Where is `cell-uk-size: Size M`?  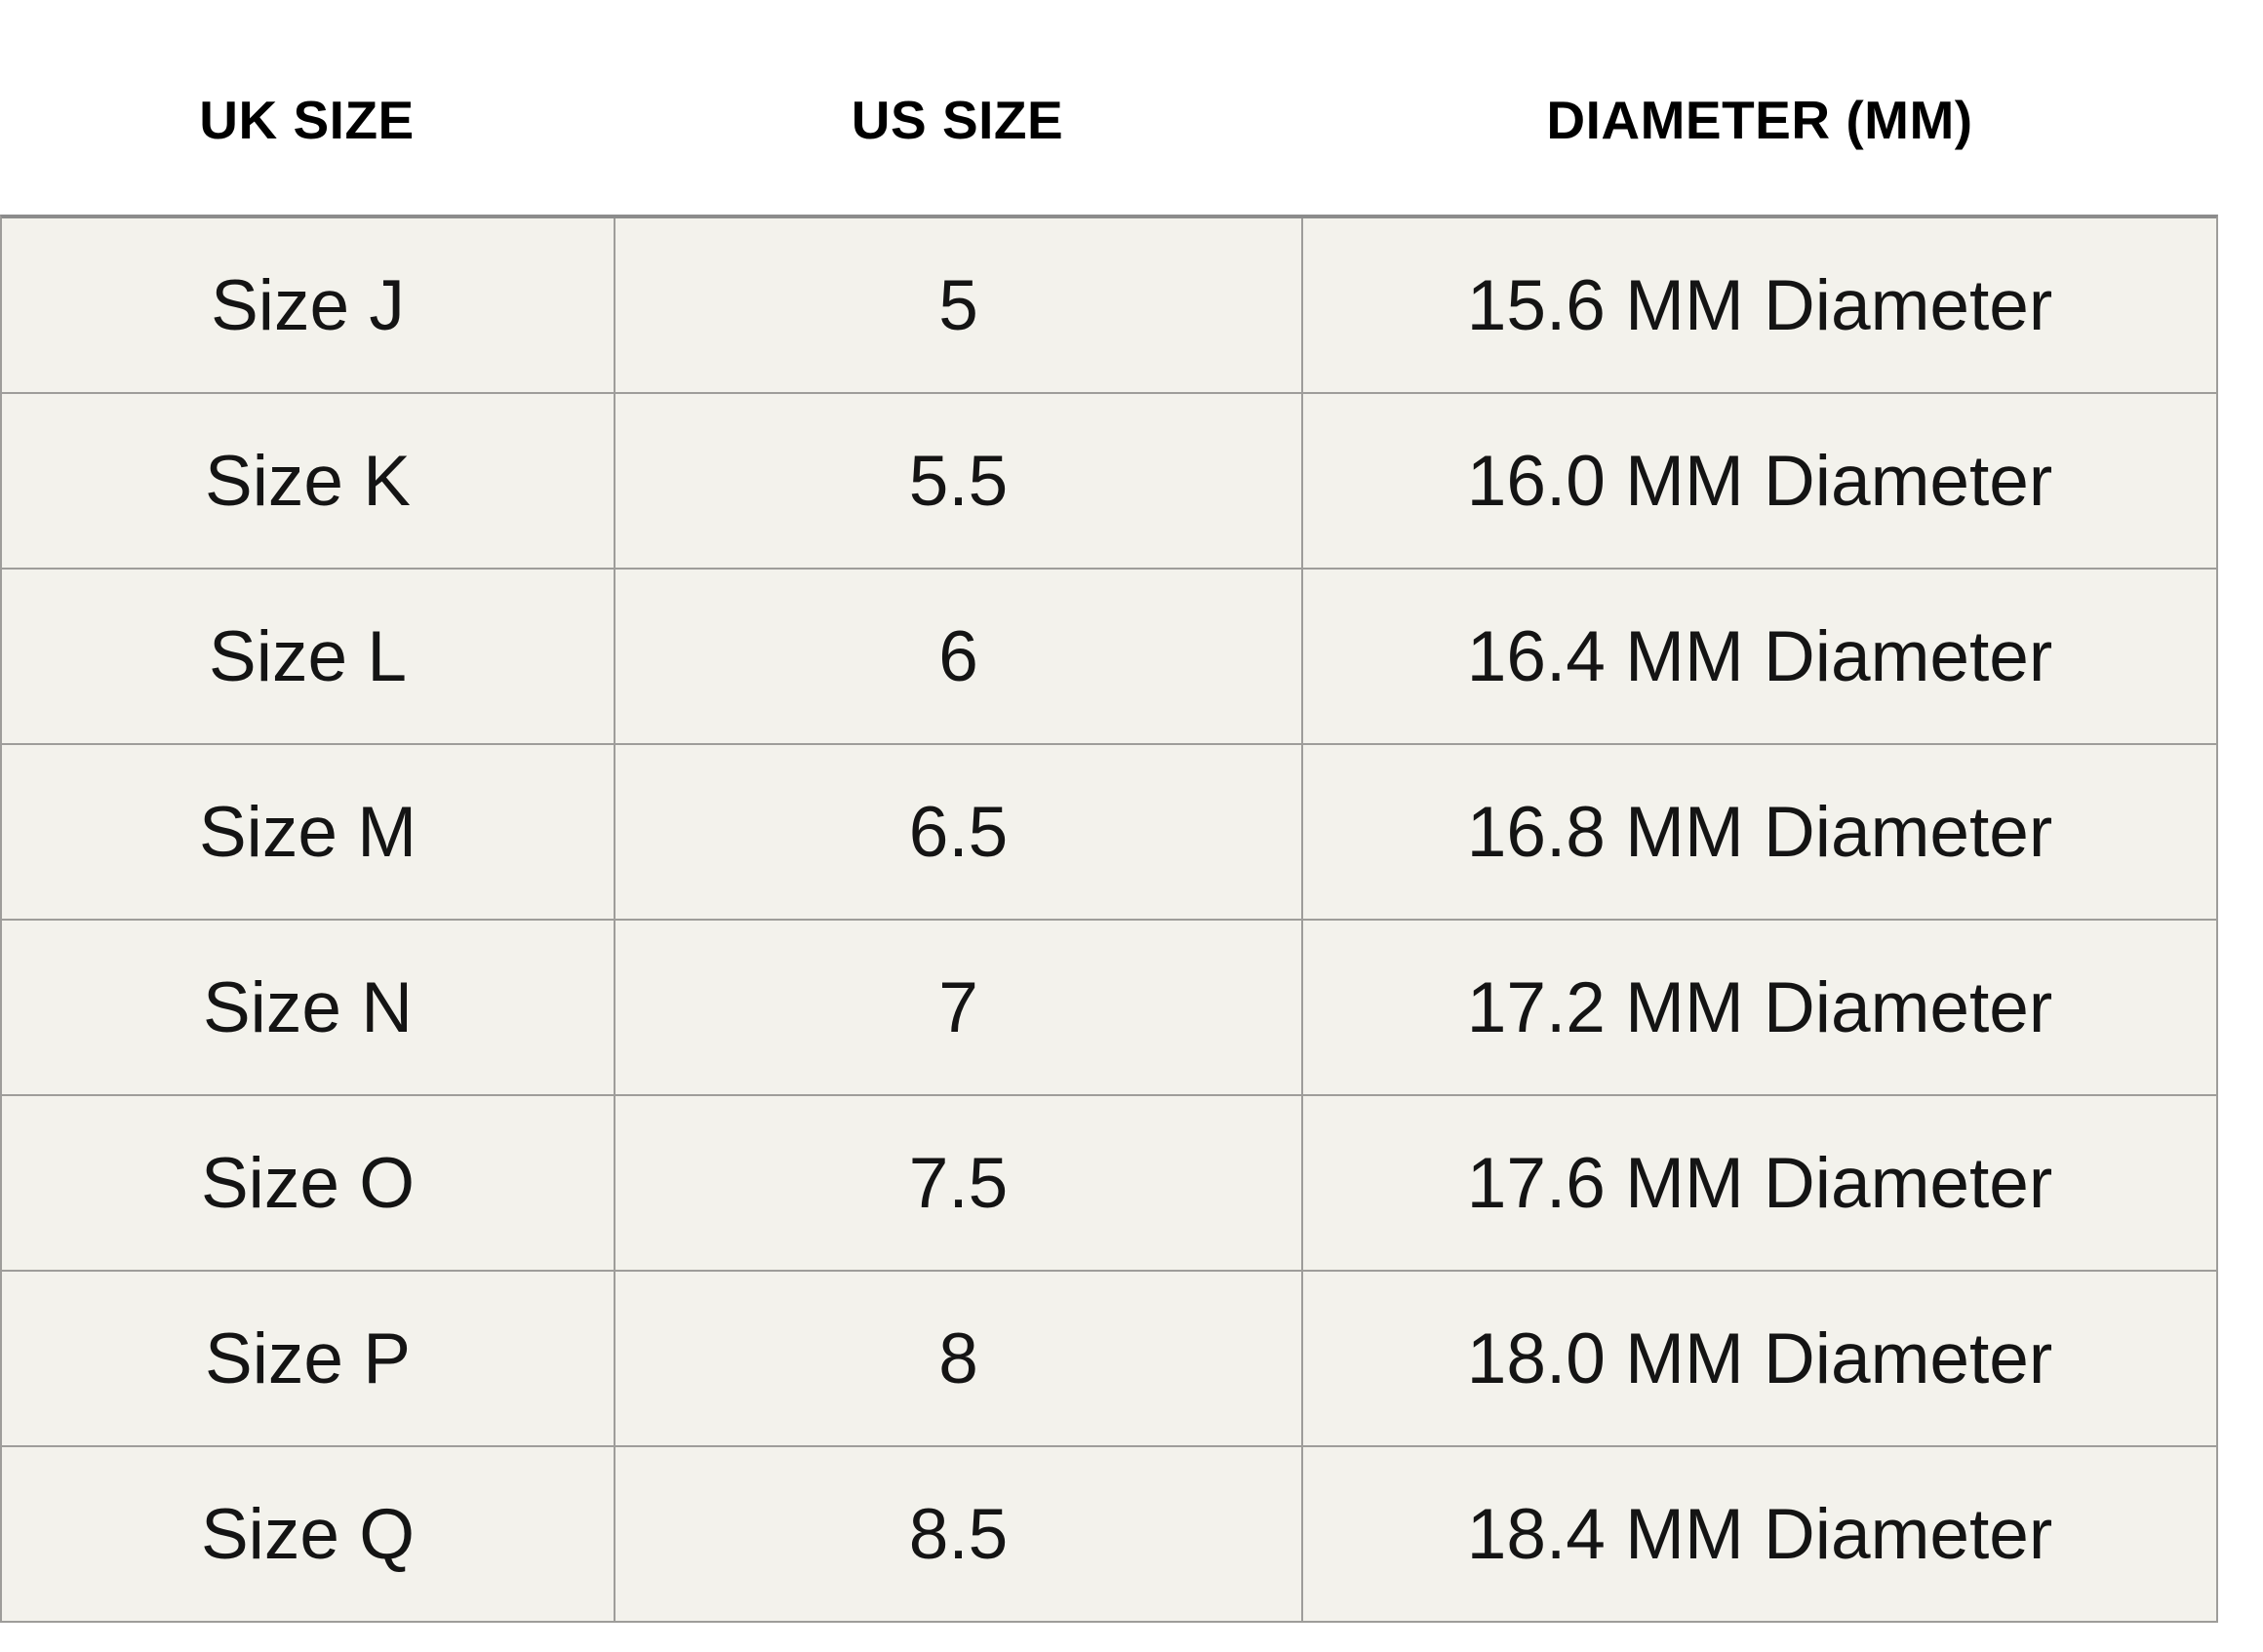 cell-uk-size: Size M is located at coordinates (308, 832).